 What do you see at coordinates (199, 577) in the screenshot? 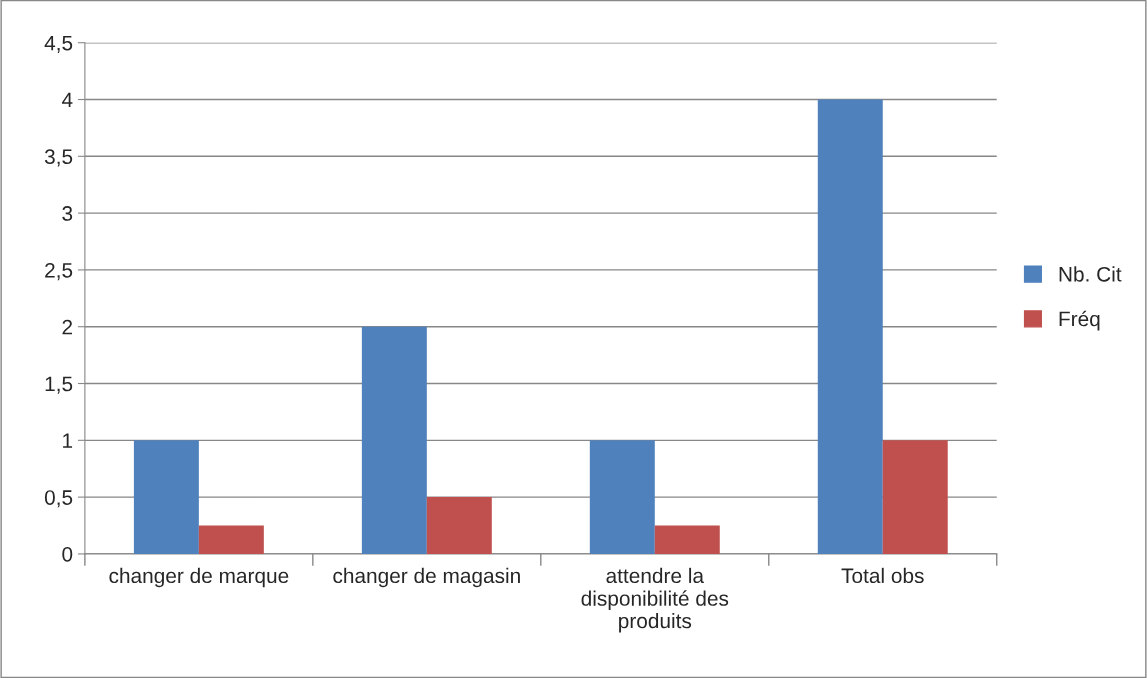
I see `x-tick-label: changer de marque` at bounding box center [199, 577].